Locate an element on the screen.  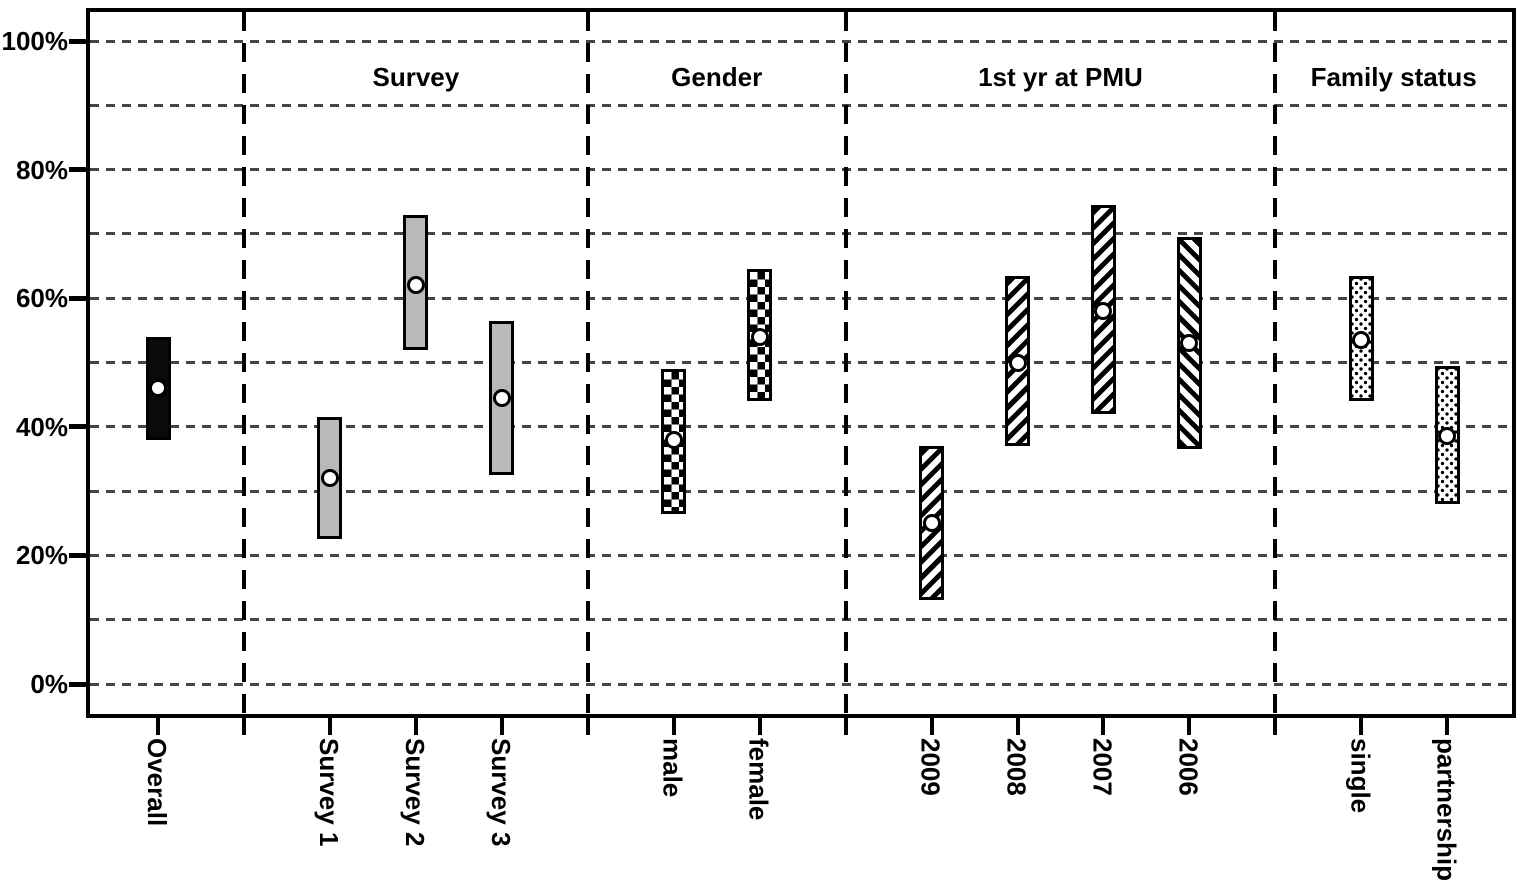
y-tick-label: 40% is located at coordinates (41, 426).